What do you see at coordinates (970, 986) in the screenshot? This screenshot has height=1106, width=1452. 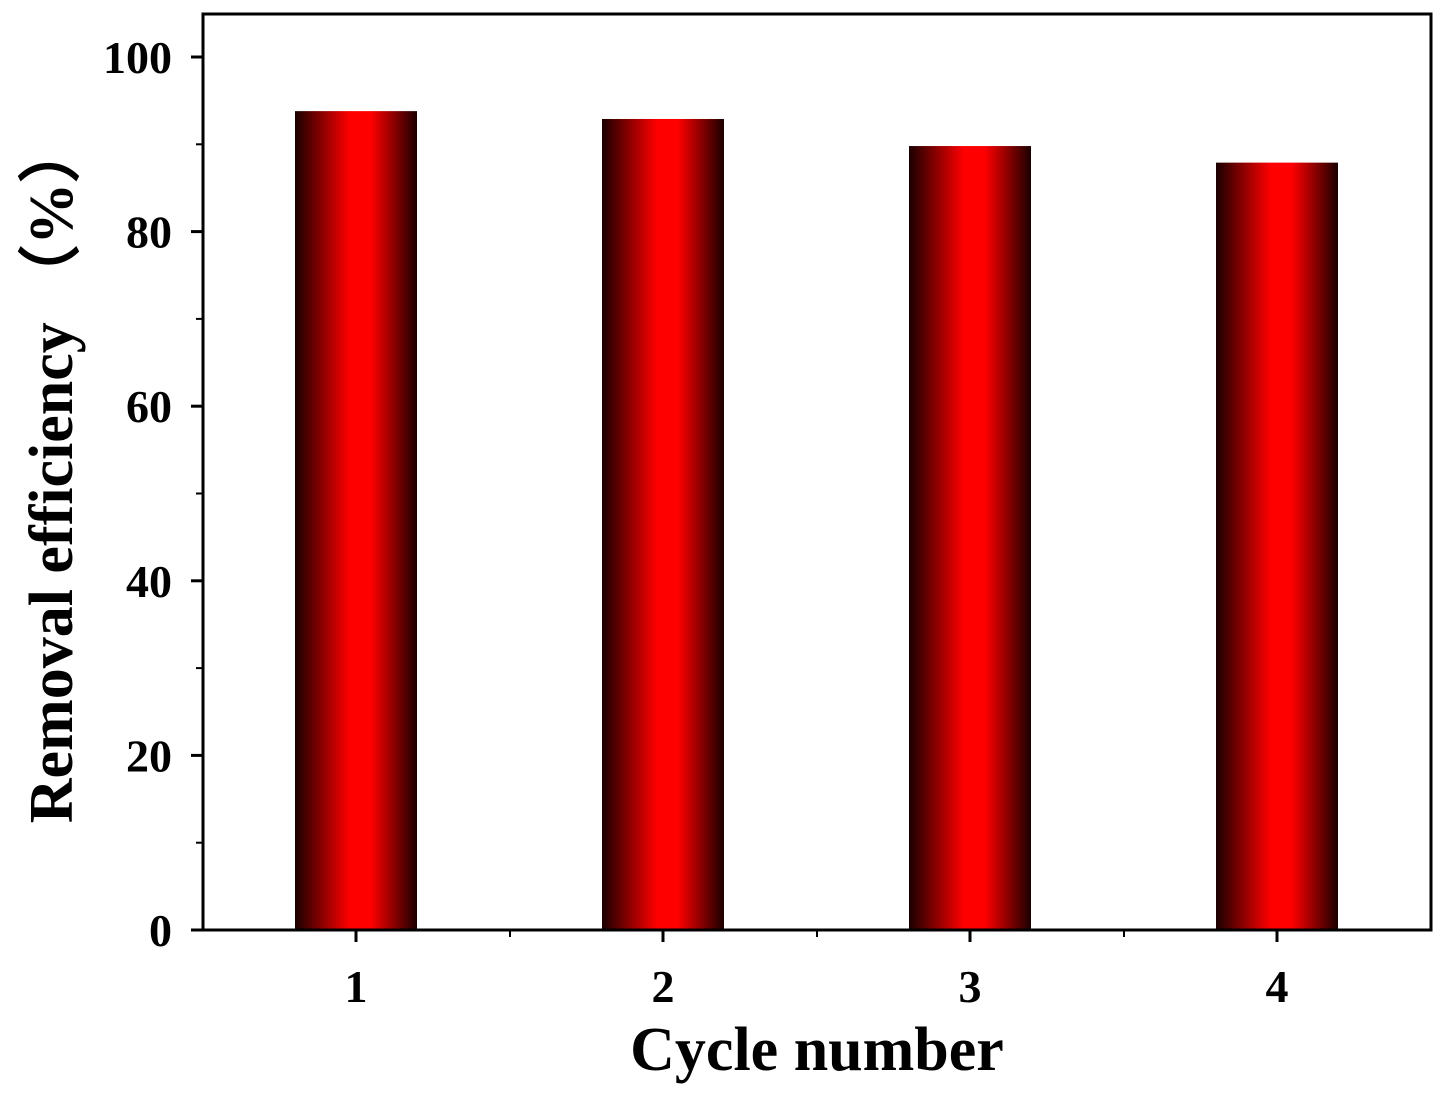 I see `x-tick-label: 3` at bounding box center [970, 986].